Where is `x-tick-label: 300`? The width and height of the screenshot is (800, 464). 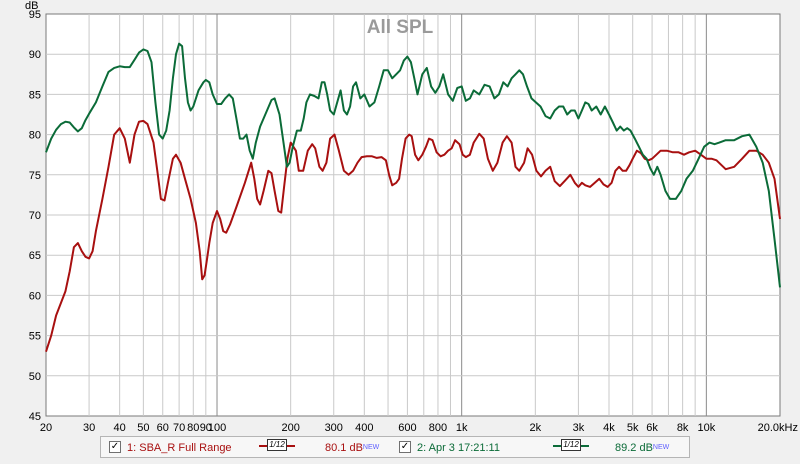
x-tick-label: 300 is located at coordinates (334, 428).